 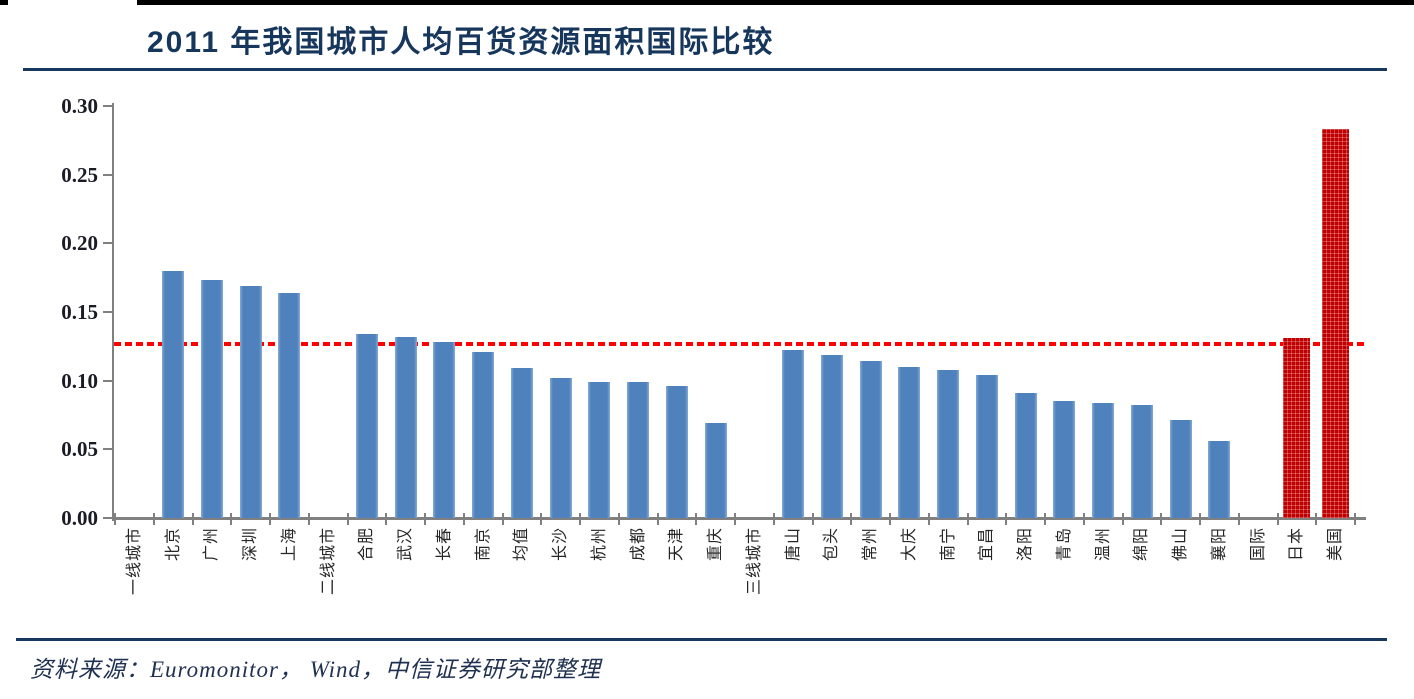 What do you see at coordinates (79, 518) in the screenshot?
I see `y-axis-tick-label: 0.00` at bounding box center [79, 518].